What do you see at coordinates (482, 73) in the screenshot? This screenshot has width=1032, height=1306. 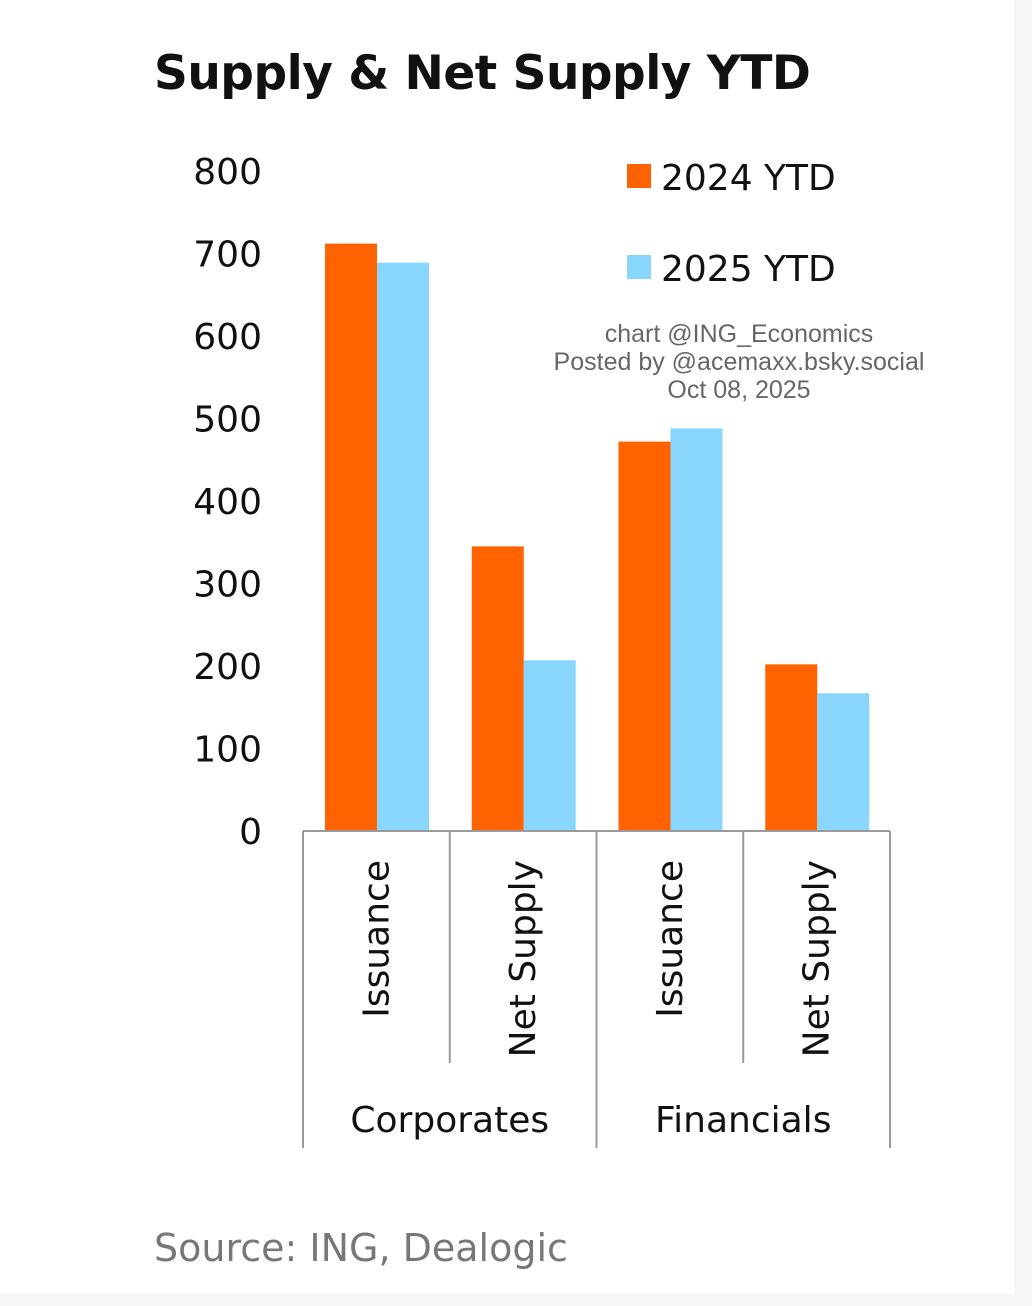 I see `chart-title: Supply & Net Supply YTD` at bounding box center [482, 73].